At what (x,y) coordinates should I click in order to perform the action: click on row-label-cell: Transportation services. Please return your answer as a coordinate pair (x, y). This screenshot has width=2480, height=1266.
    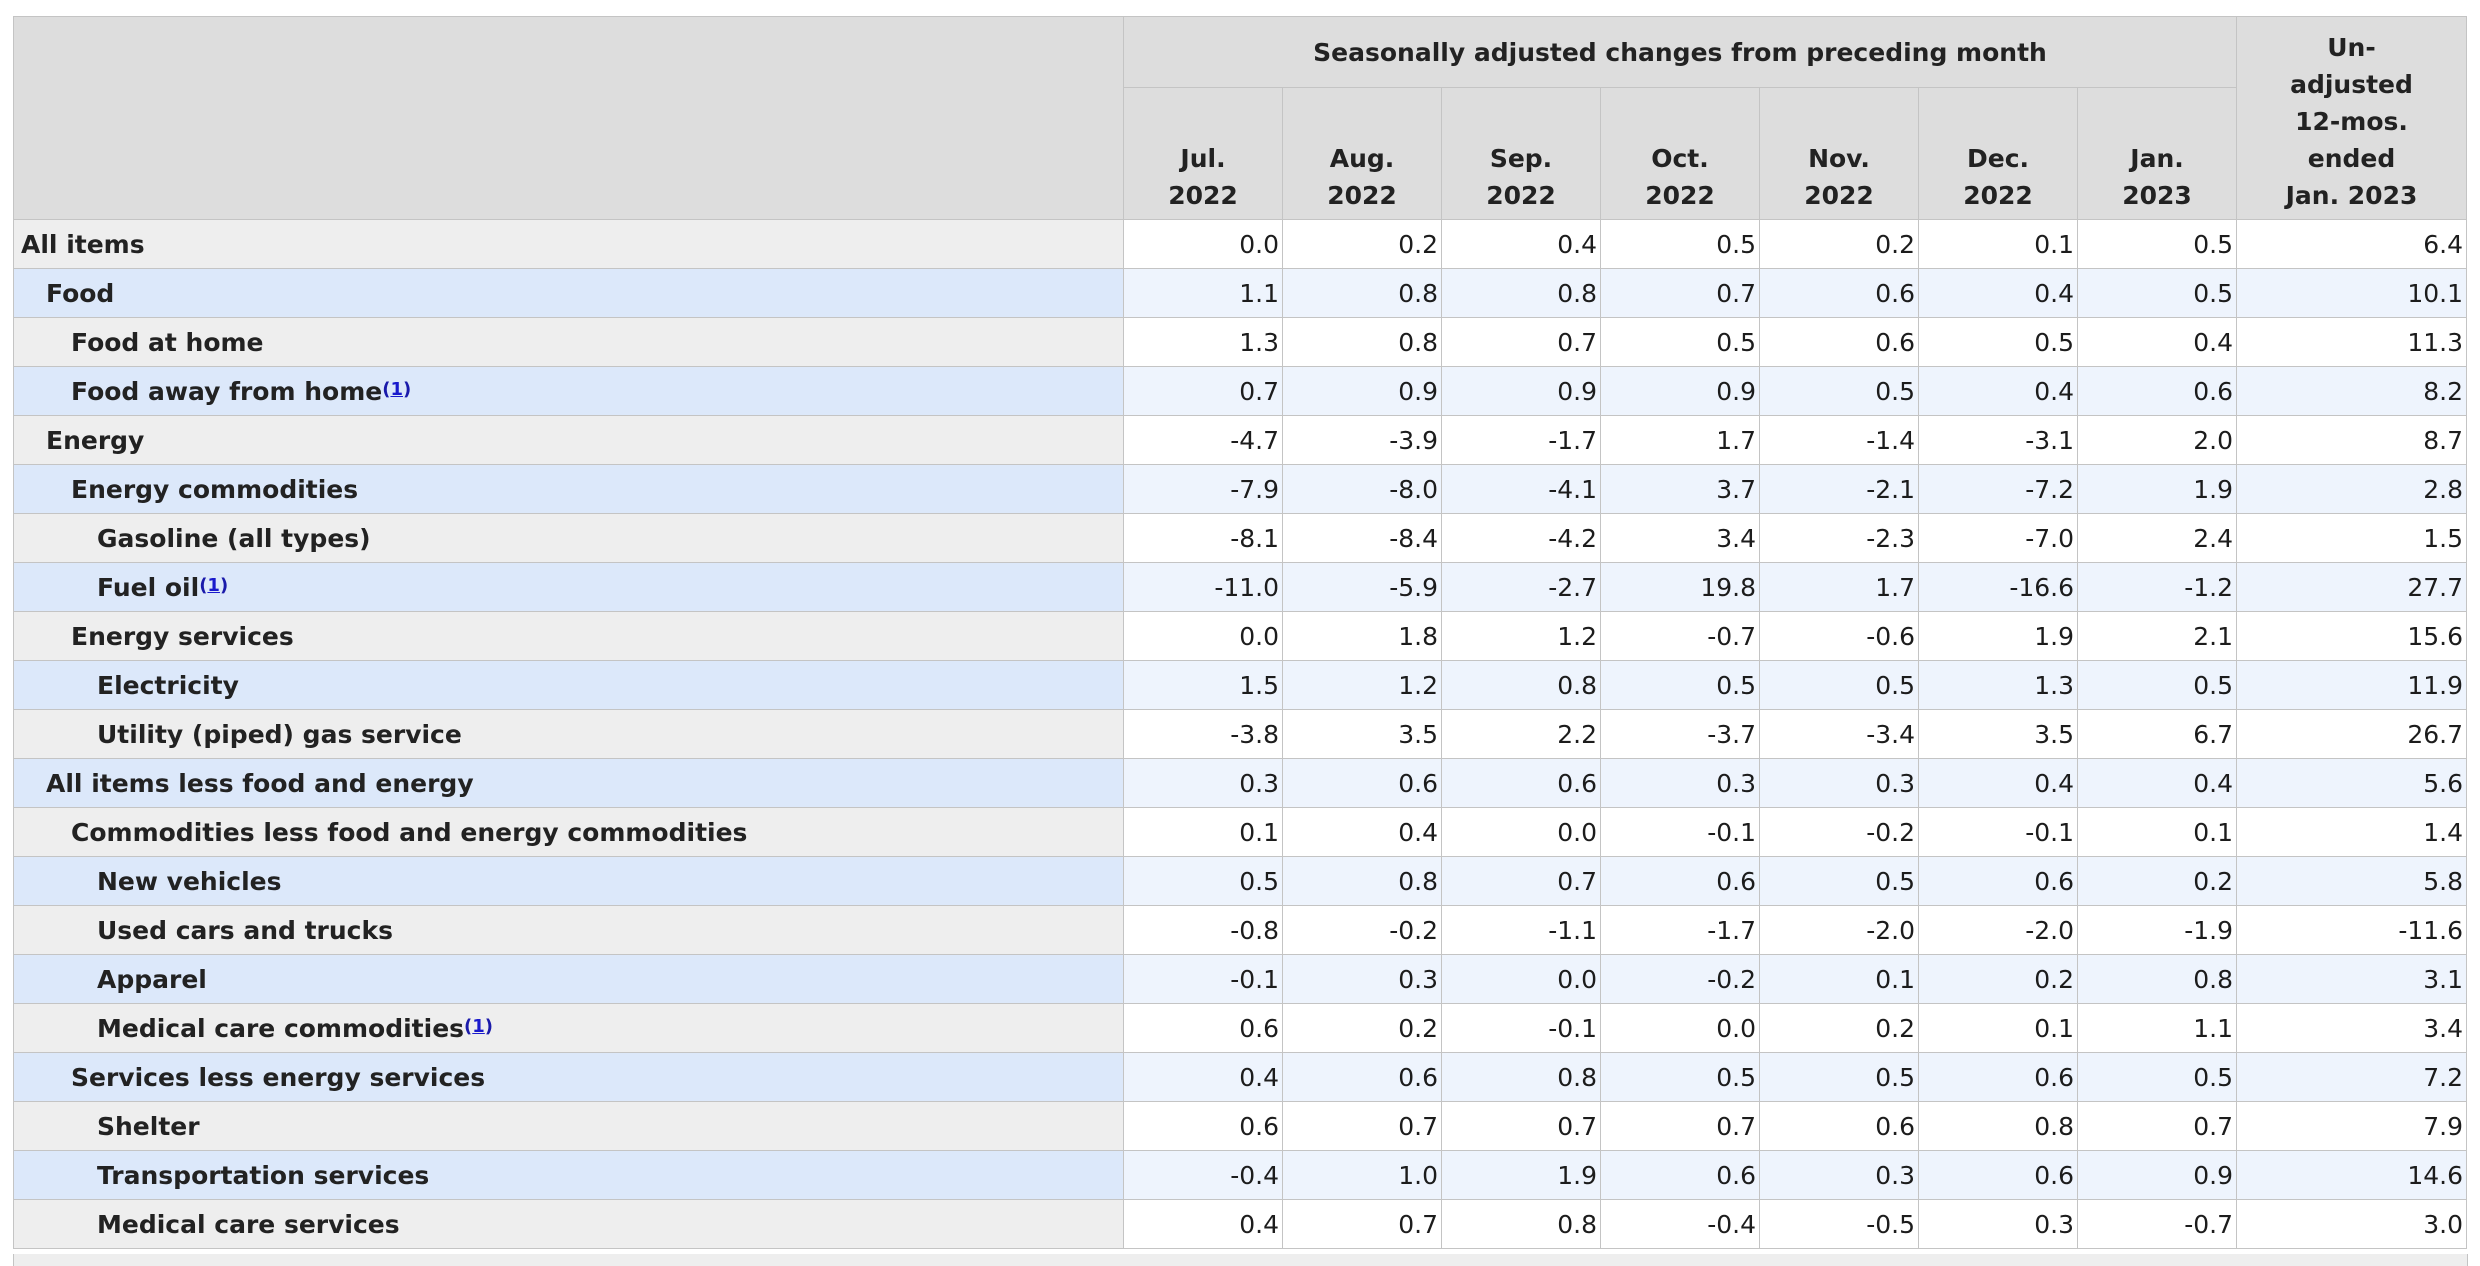
    Looking at the image, I should click on (568, 1175).